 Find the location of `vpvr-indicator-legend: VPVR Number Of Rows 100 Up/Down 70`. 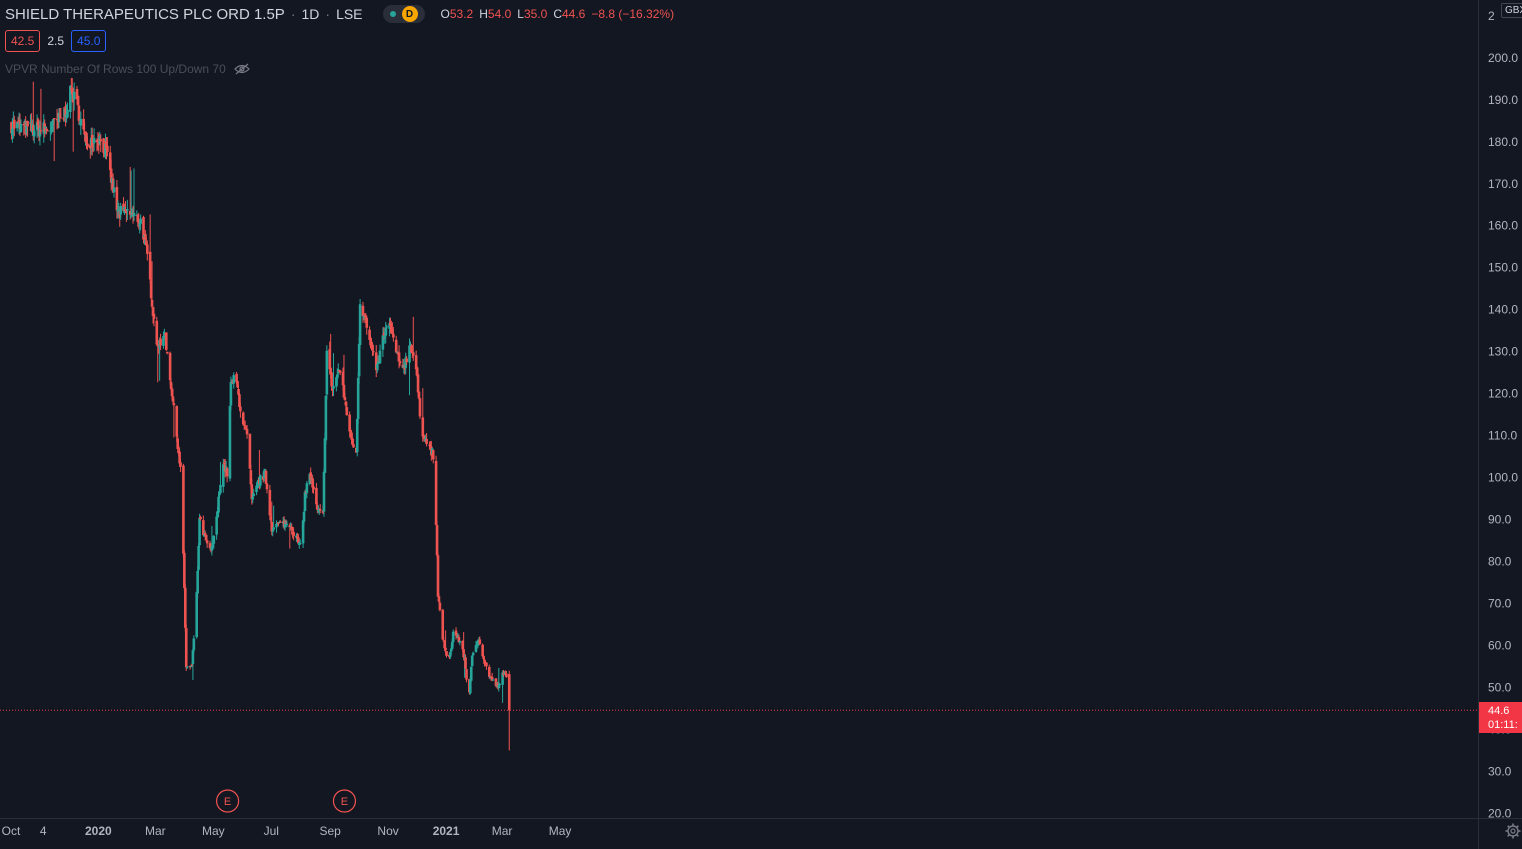

vpvr-indicator-legend: VPVR Number Of Rows 100 Up/Down 70 is located at coordinates (127, 69).